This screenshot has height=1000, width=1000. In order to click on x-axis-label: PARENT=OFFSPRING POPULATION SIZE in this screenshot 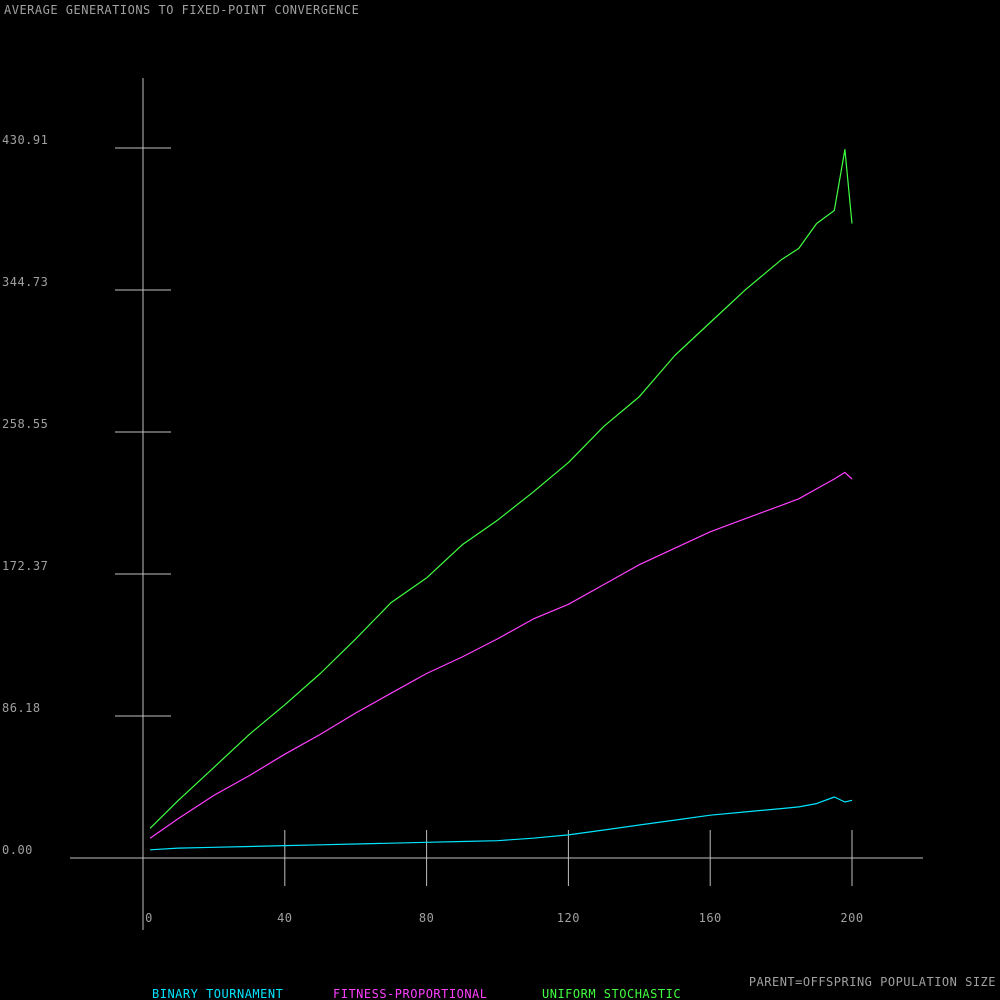, I will do `click(872, 982)`.